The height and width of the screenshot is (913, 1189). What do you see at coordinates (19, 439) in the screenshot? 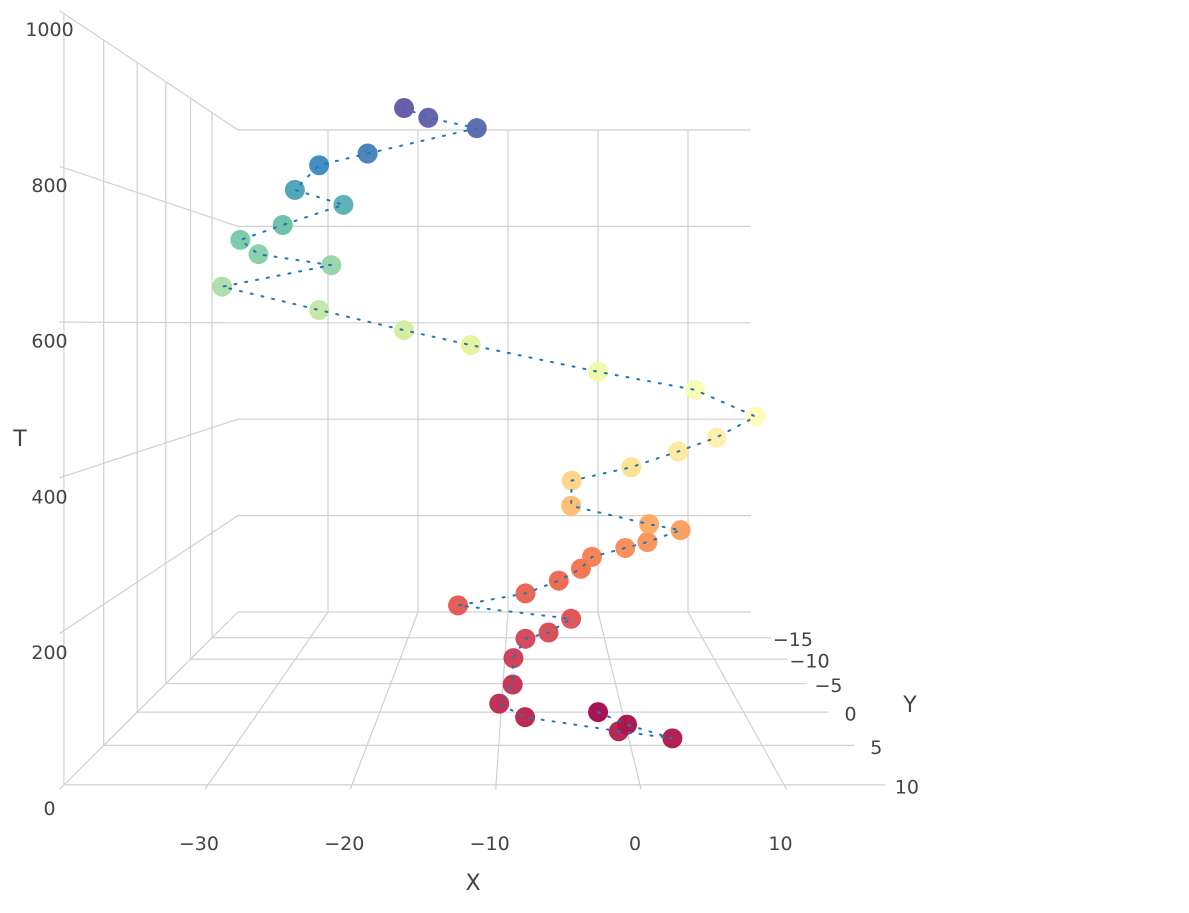
I see `z-axis-title: T` at bounding box center [19, 439].